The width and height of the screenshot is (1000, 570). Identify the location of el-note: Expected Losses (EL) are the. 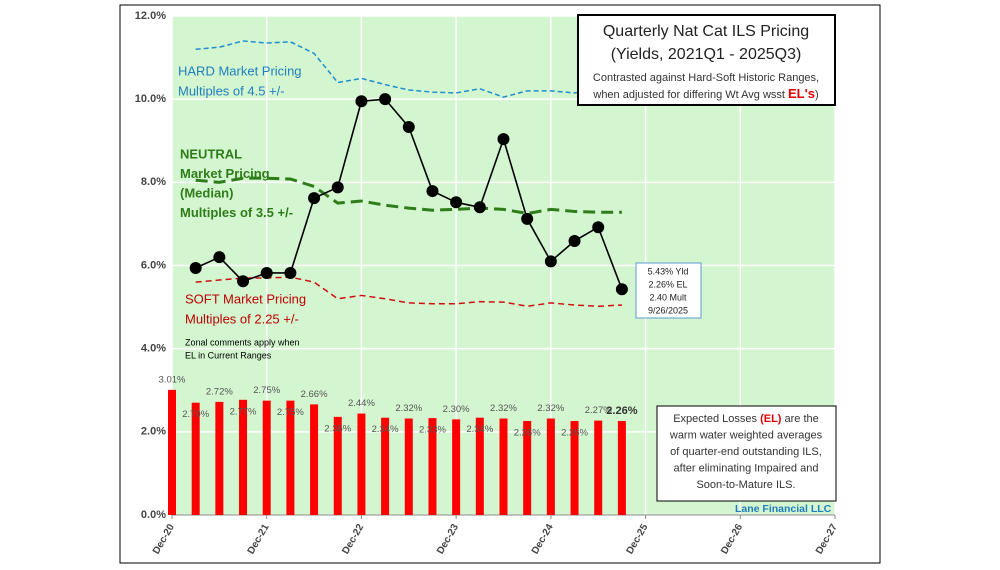
(746, 419).